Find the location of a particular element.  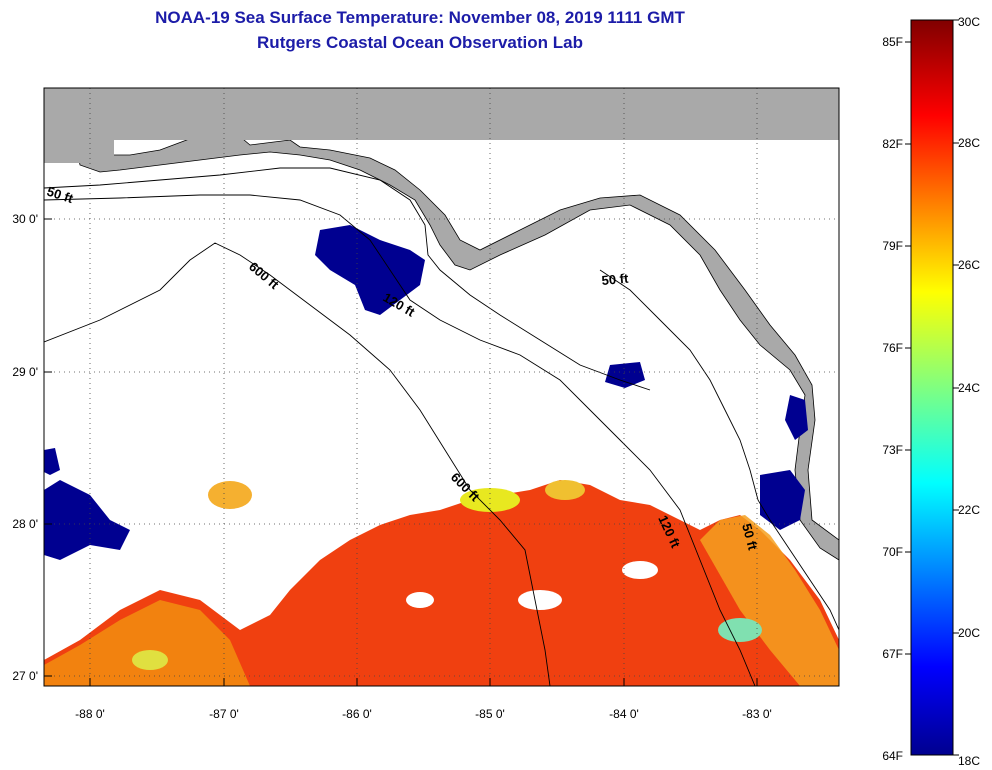

colorbar is located at coordinates (932, 387).